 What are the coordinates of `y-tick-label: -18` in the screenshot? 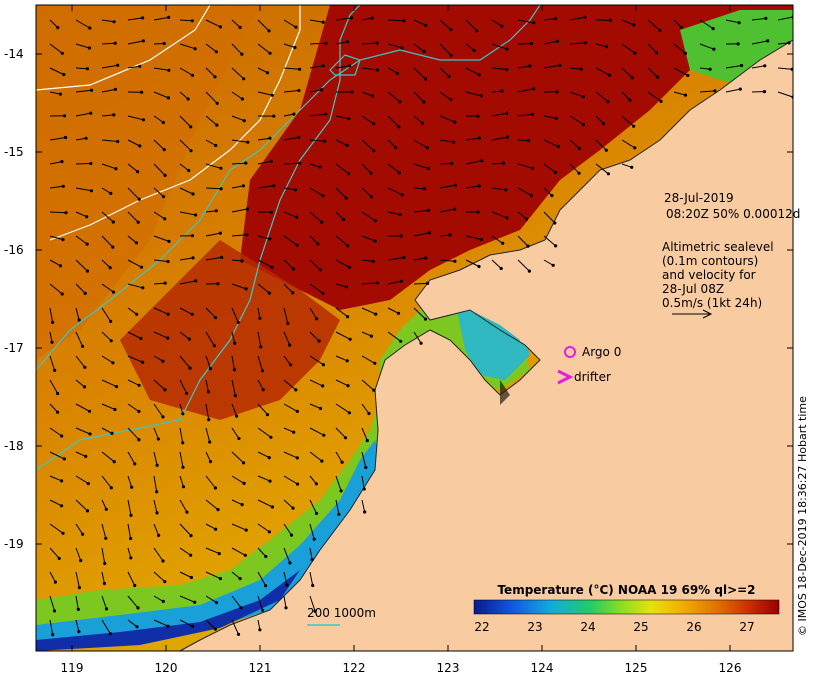 It's located at (14, 446).